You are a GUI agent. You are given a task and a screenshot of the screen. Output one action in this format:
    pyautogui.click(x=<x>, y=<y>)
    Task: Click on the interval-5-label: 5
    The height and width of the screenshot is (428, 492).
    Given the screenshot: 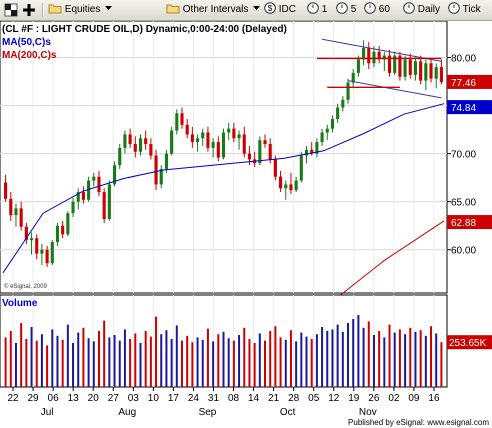 What is the action you would take?
    pyautogui.click(x=353, y=9)
    